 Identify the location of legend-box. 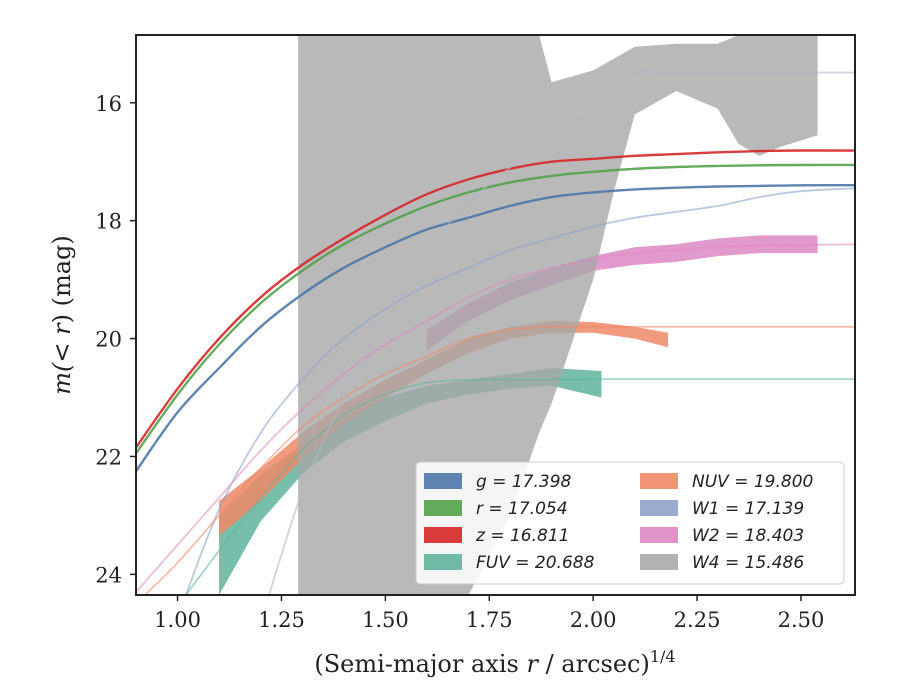
(630, 523).